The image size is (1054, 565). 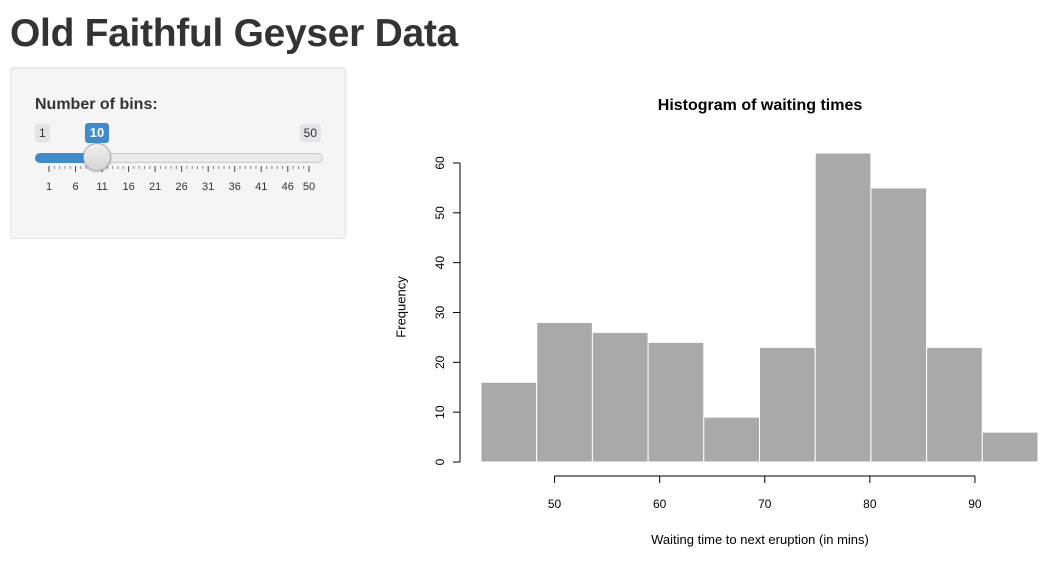 I want to click on y-tick-label: 60, so click(x=440, y=163).